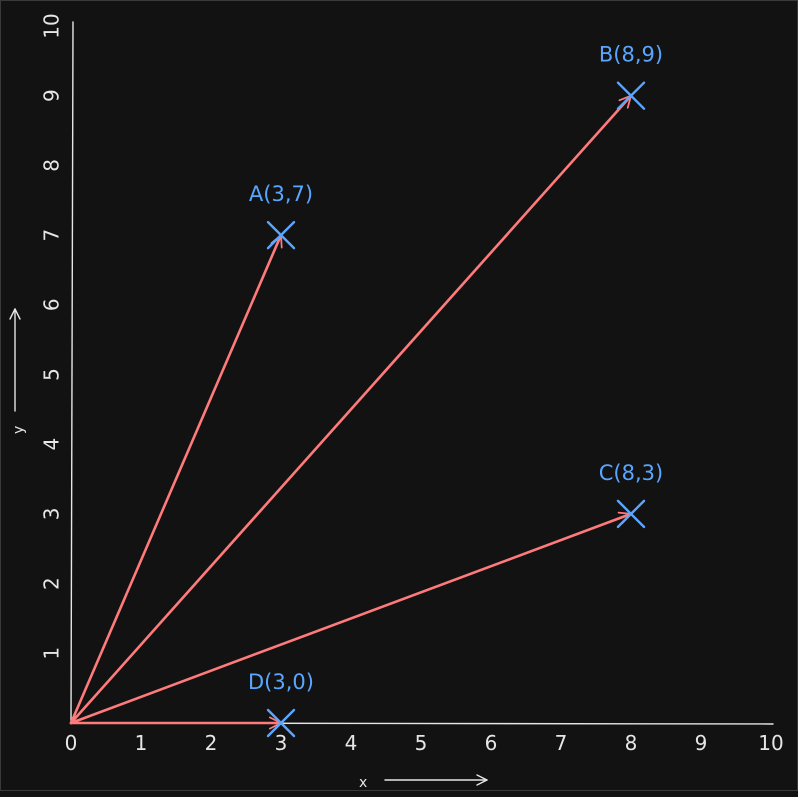  Describe the element at coordinates (770, 743) in the screenshot. I see `x-tick-label: 10` at that location.